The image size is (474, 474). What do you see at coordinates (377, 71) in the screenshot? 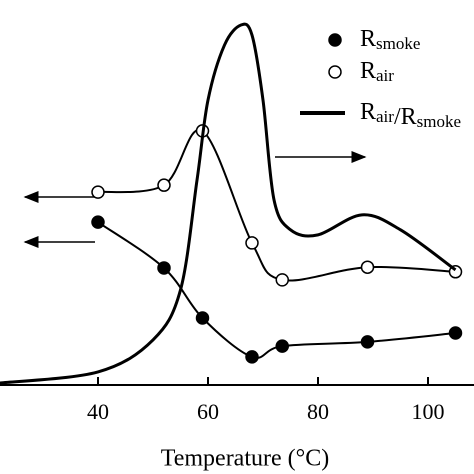
I see `legend-label: Rair` at bounding box center [377, 71].